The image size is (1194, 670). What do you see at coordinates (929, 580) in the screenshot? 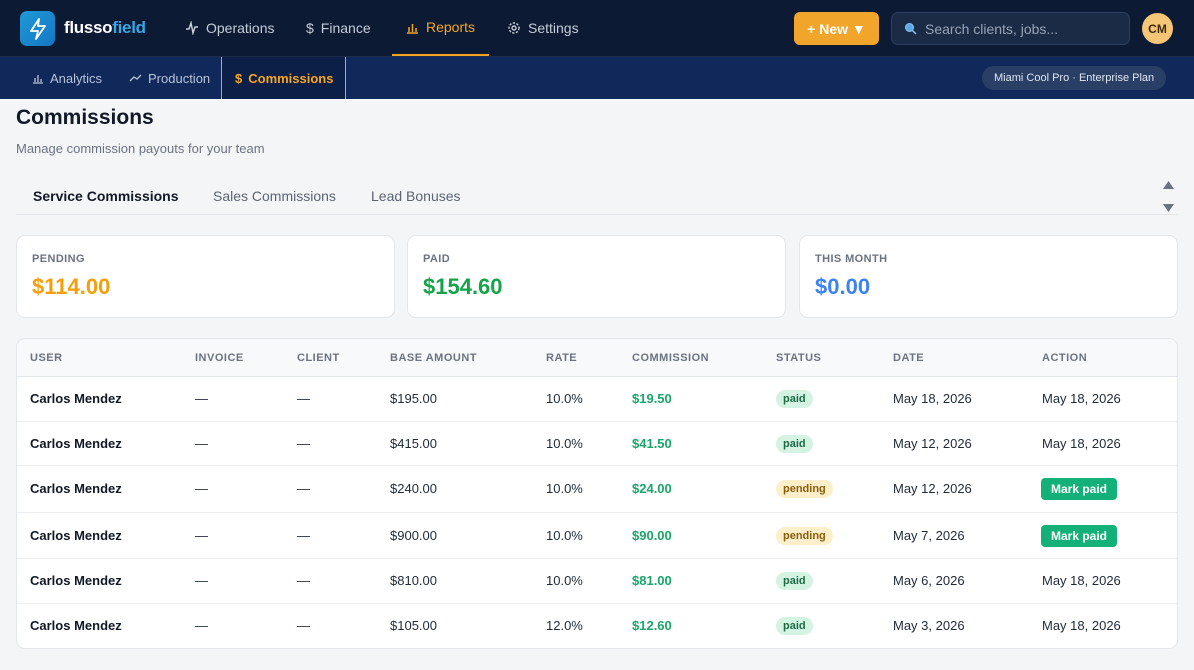
I see `row-date: May 6, 2026` at bounding box center [929, 580].